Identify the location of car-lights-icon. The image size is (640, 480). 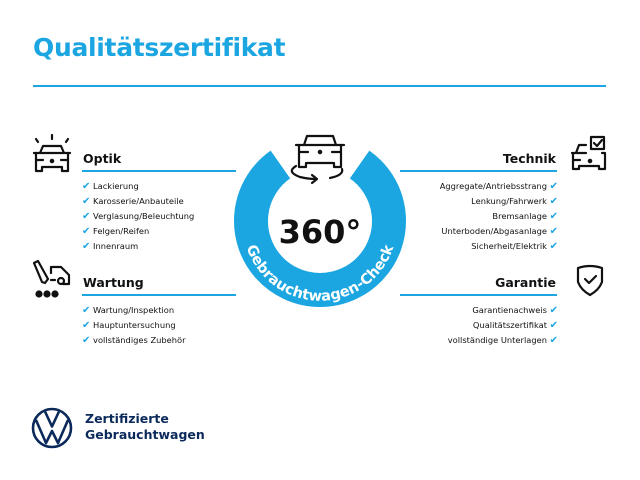
(52, 153).